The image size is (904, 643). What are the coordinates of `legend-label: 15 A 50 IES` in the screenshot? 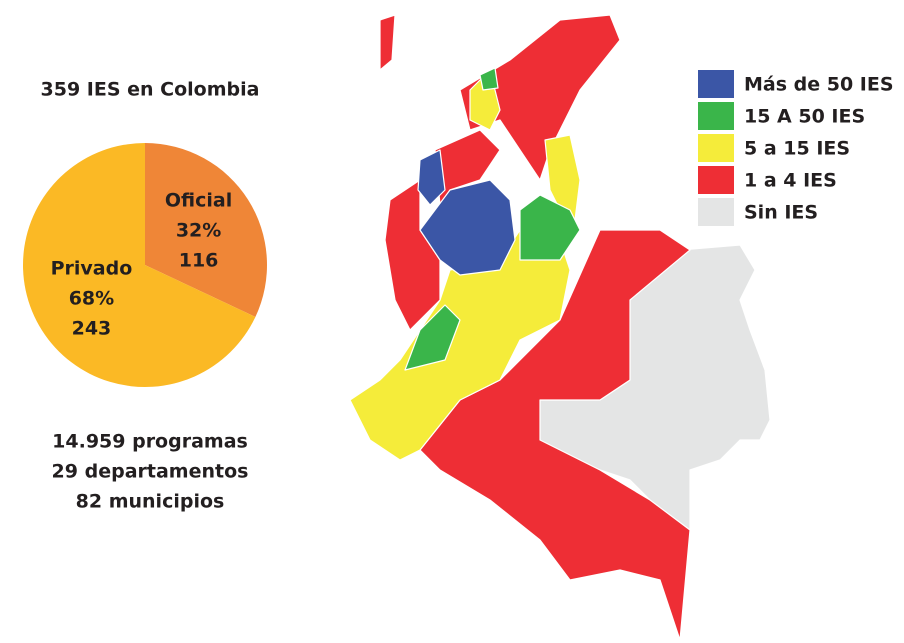 It's located at (804, 117).